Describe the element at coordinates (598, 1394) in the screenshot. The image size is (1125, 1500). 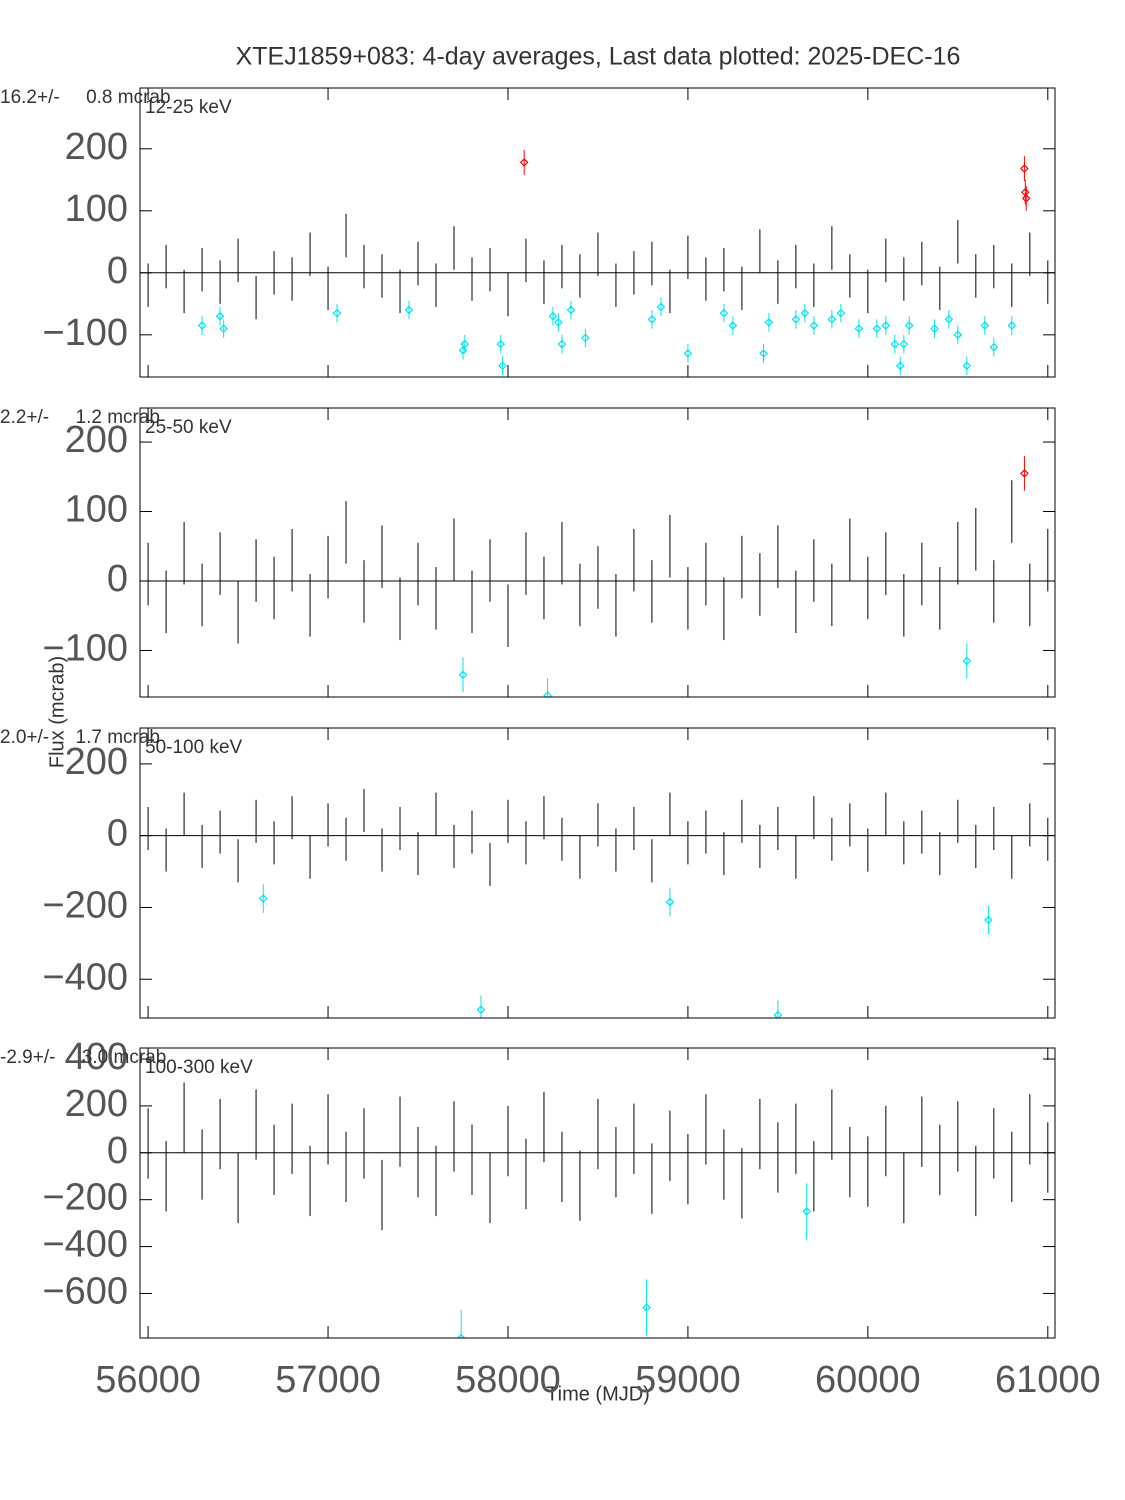
I see `x-axis-label: Time (MJD)` at that location.